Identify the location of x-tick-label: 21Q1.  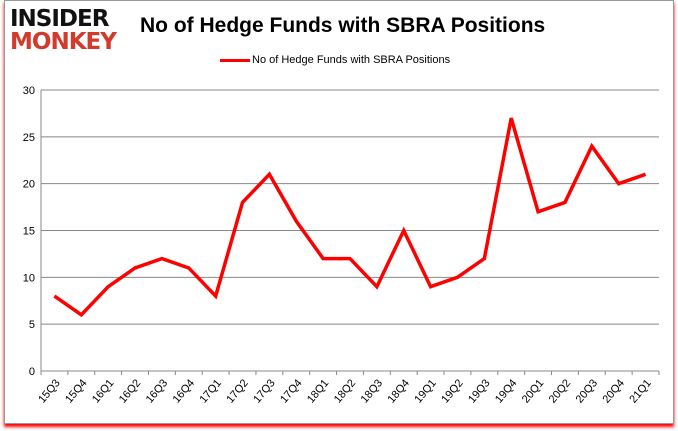
(640, 391).